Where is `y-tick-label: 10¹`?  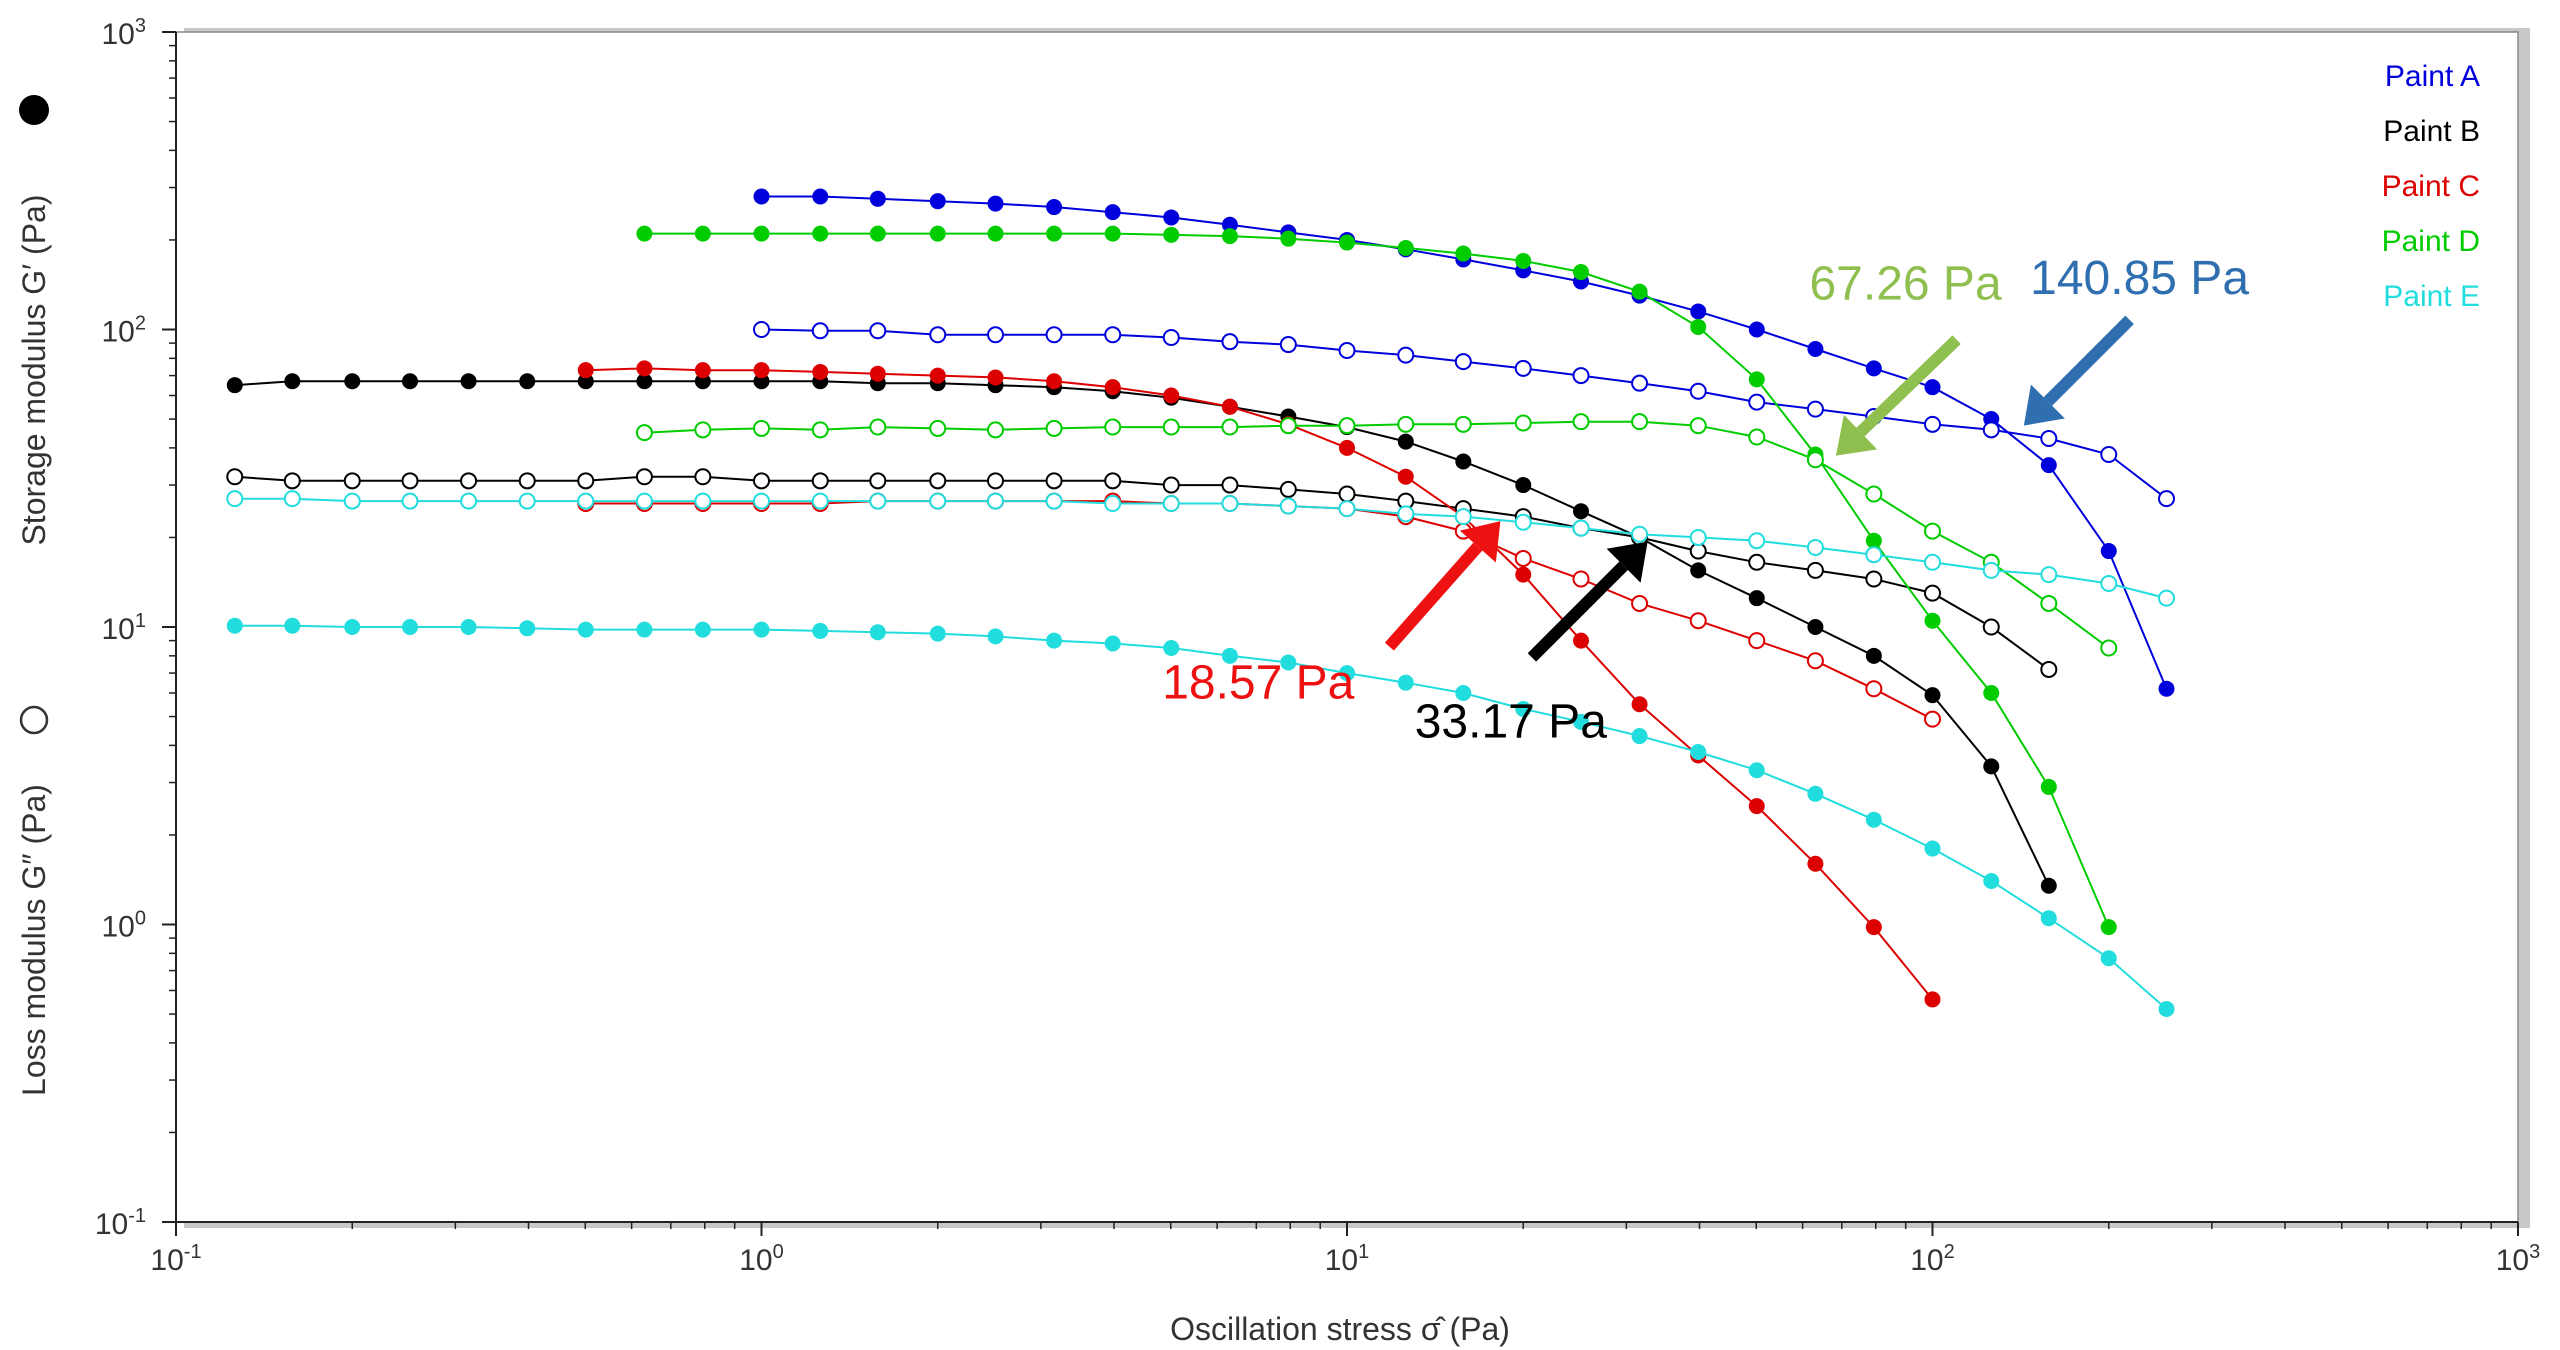 y-tick-label: 10¹ is located at coordinates (124, 628).